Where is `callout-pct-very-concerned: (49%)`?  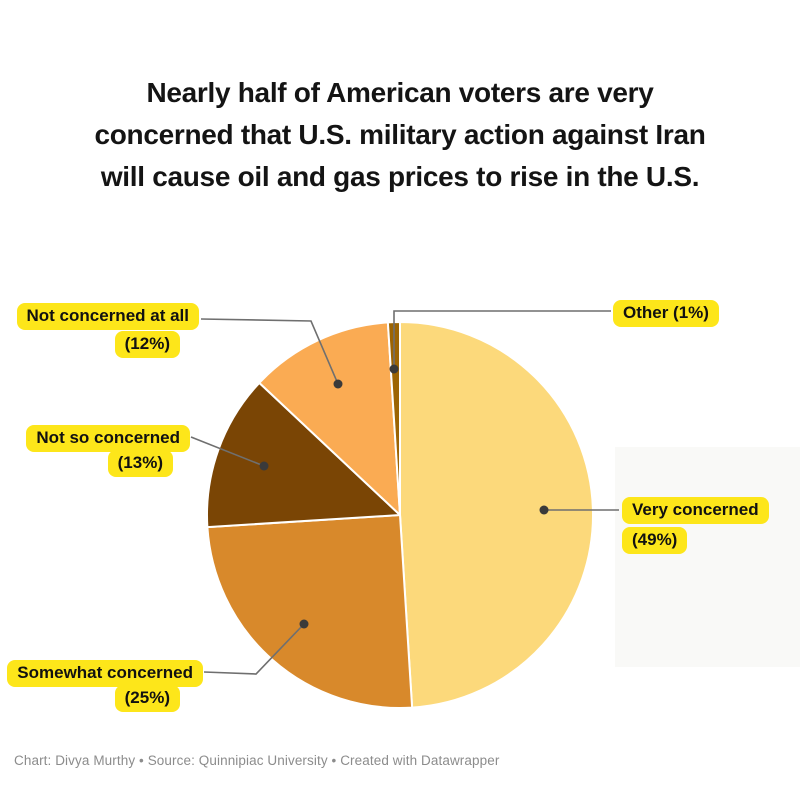 callout-pct-very-concerned: (49%) is located at coordinates (655, 540).